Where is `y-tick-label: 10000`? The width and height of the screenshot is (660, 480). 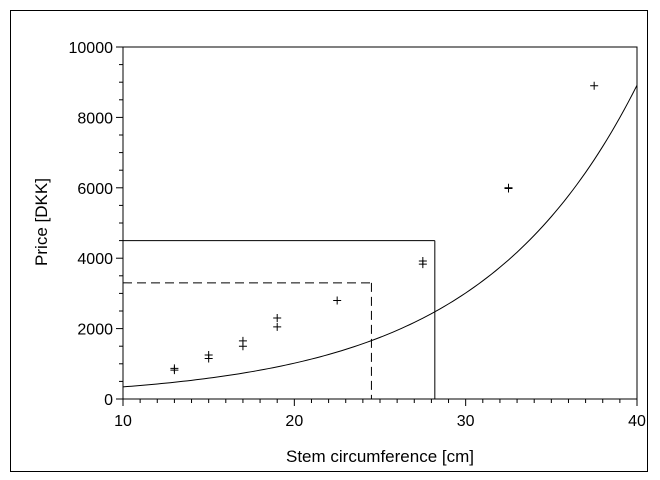 y-tick-label: 10000 is located at coordinates (91, 48).